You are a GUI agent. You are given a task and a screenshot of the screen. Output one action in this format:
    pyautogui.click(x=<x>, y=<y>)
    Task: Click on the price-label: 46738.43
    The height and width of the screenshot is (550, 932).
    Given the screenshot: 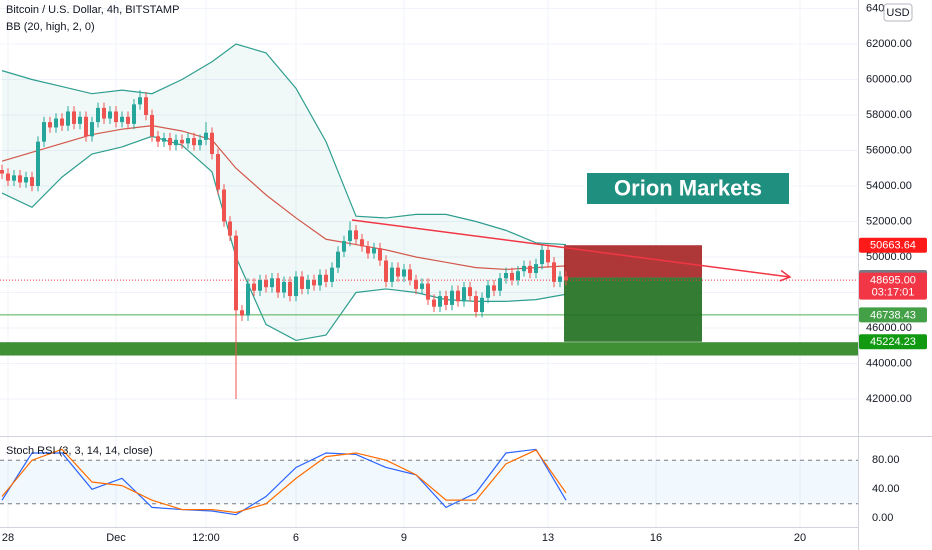 What is the action you would take?
    pyautogui.click(x=893, y=315)
    